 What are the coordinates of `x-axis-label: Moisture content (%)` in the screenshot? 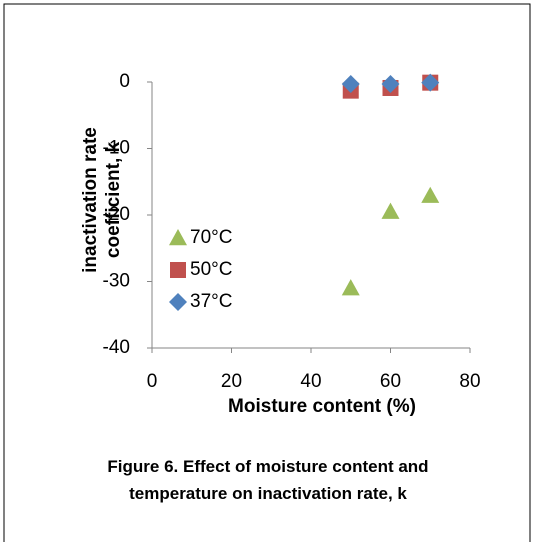 It's located at (322, 406).